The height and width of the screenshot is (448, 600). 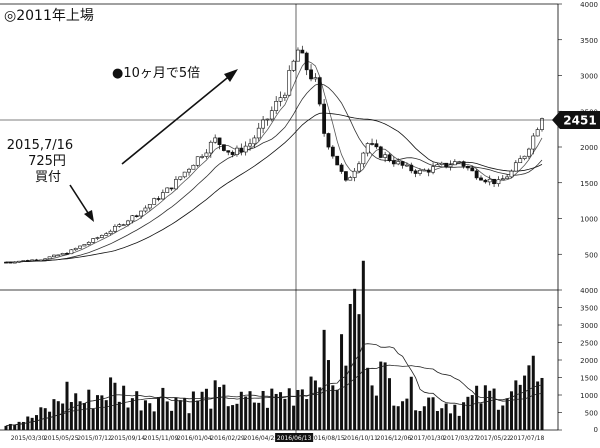 What do you see at coordinates (175, 115) in the screenshot?
I see `gain-annotation: ●10ヶ月で5倍` at bounding box center [175, 115].